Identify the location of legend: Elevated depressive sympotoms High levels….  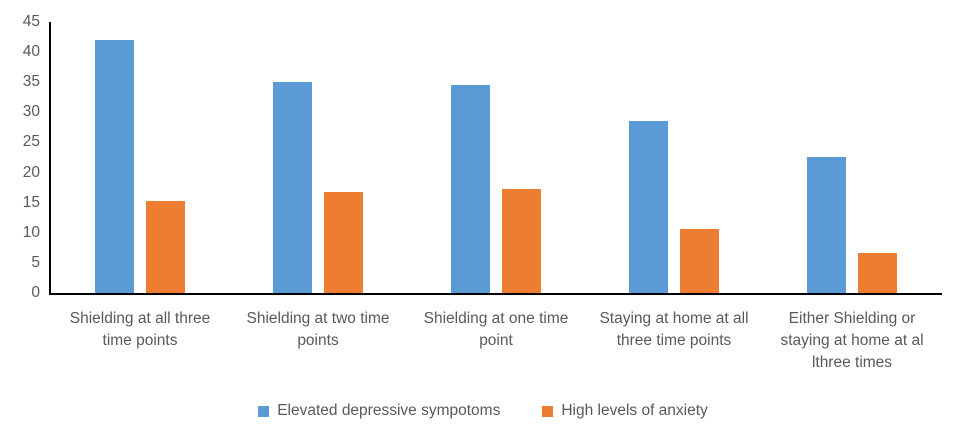
(483, 411).